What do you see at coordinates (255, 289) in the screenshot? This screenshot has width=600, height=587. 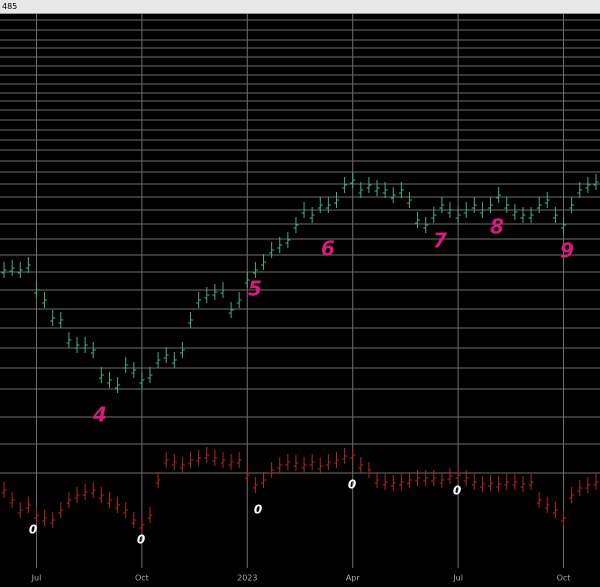 I see `annotation: 5` at bounding box center [255, 289].